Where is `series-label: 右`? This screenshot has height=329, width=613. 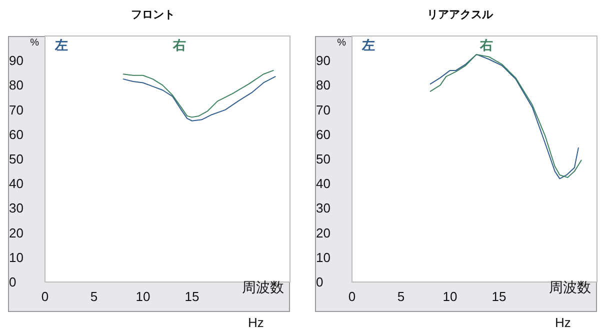 series-label: 右 is located at coordinates (486, 45).